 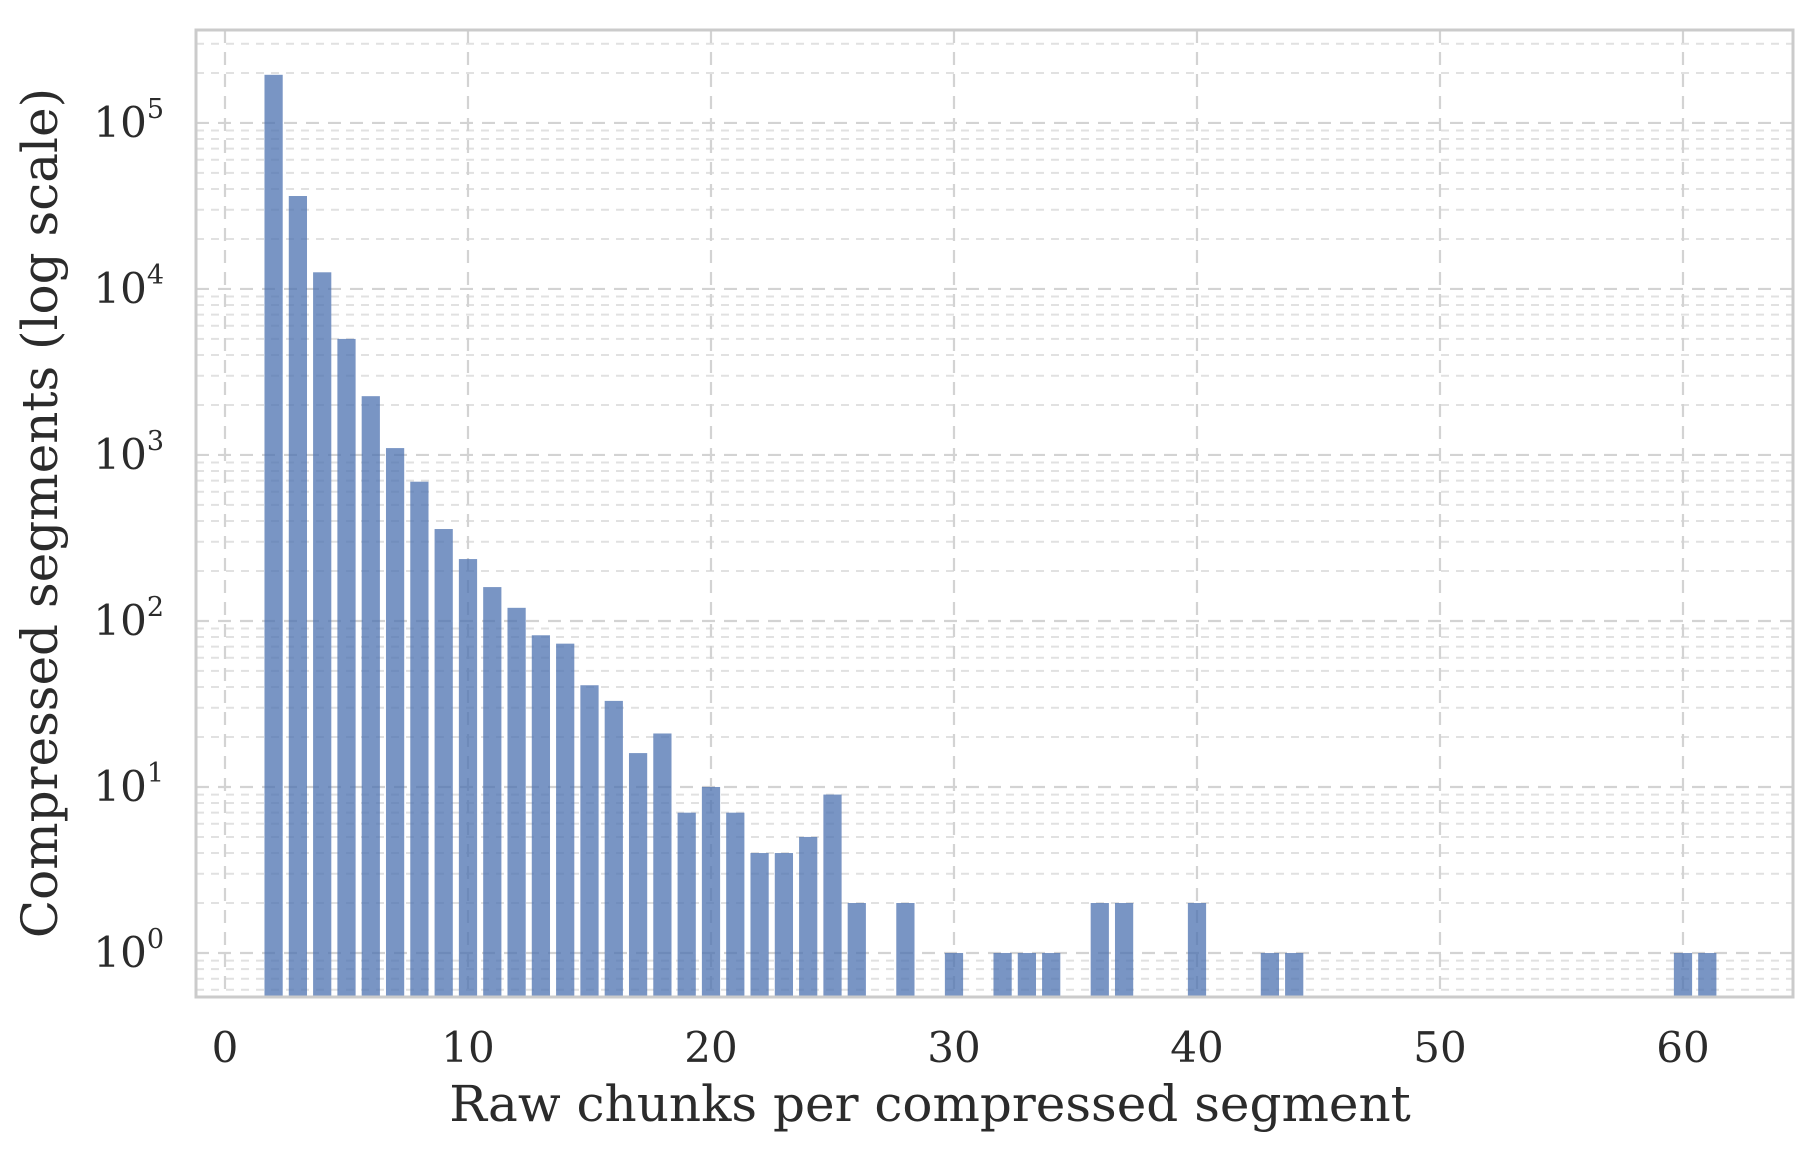 I want to click on y-tick-label: 10⁴, so click(x=128, y=286).